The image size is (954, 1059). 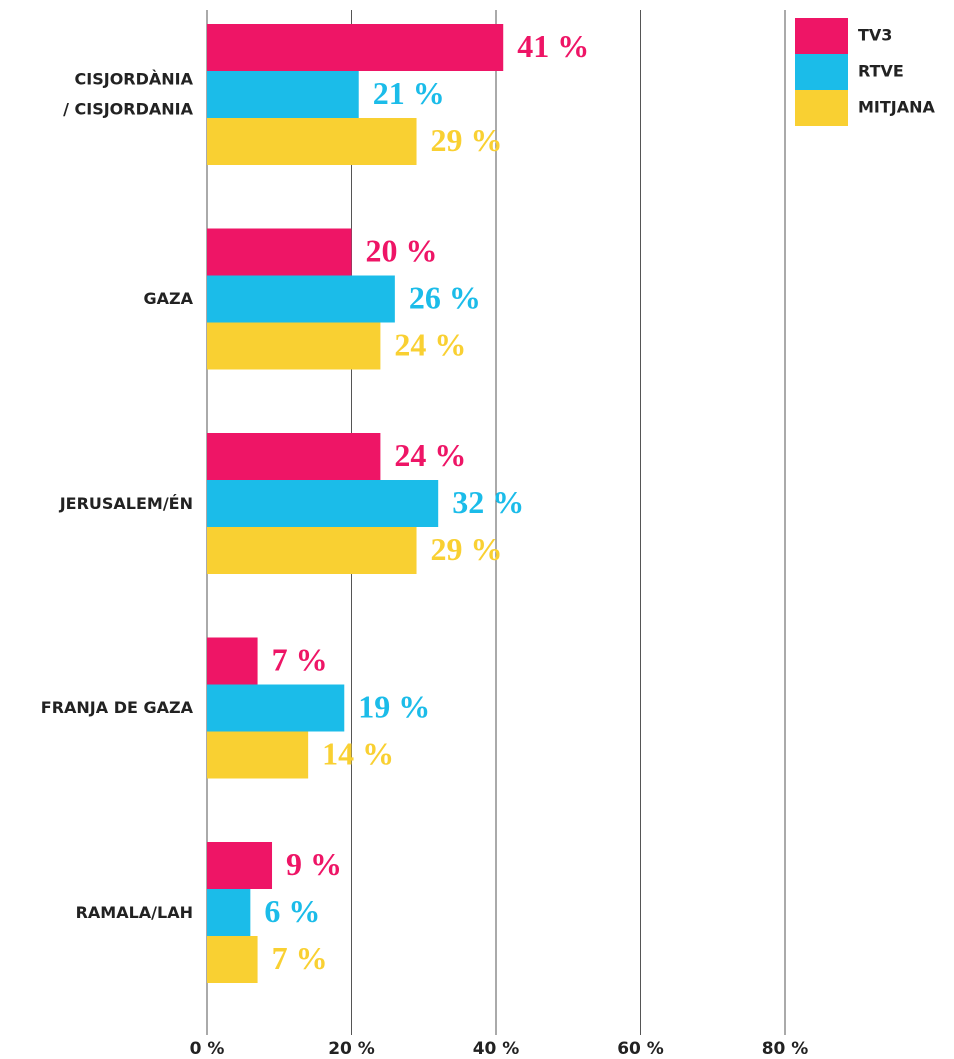 I want to click on value-label: 9 %, so click(x=314, y=864).